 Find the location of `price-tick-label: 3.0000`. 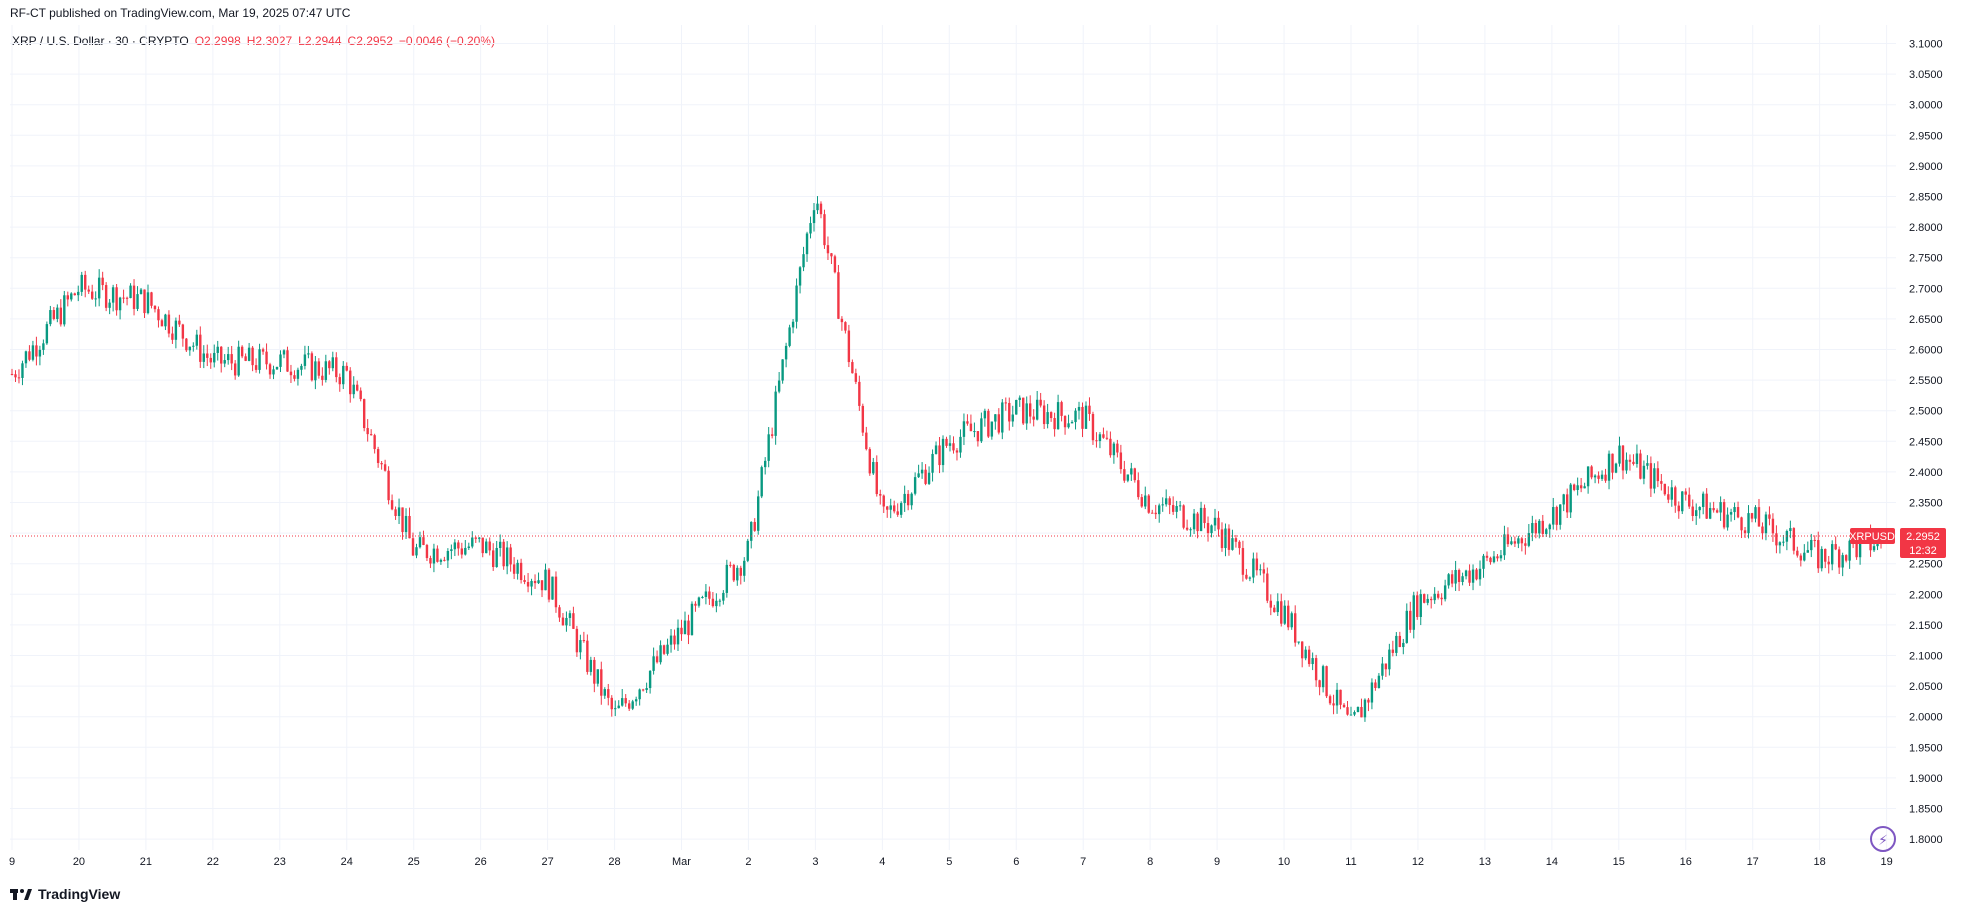

price-tick-label: 3.0000 is located at coordinates (1926, 106).